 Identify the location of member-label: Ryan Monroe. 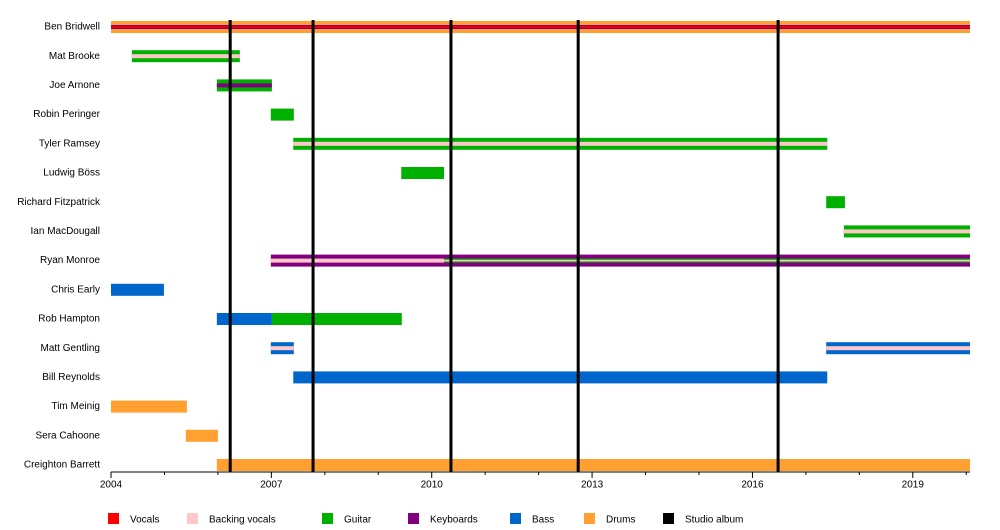
(70, 260).